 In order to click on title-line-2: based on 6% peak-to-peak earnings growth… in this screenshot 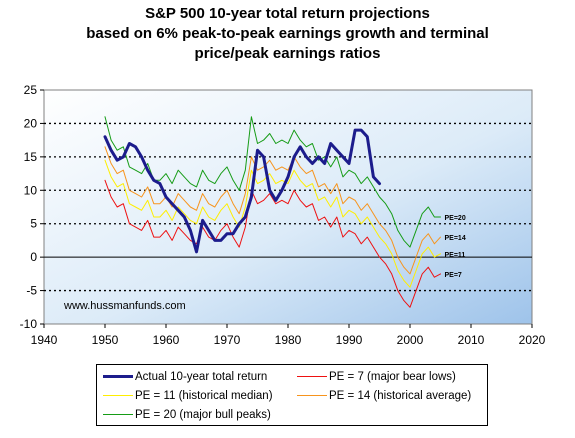, I will do `click(287, 33)`.